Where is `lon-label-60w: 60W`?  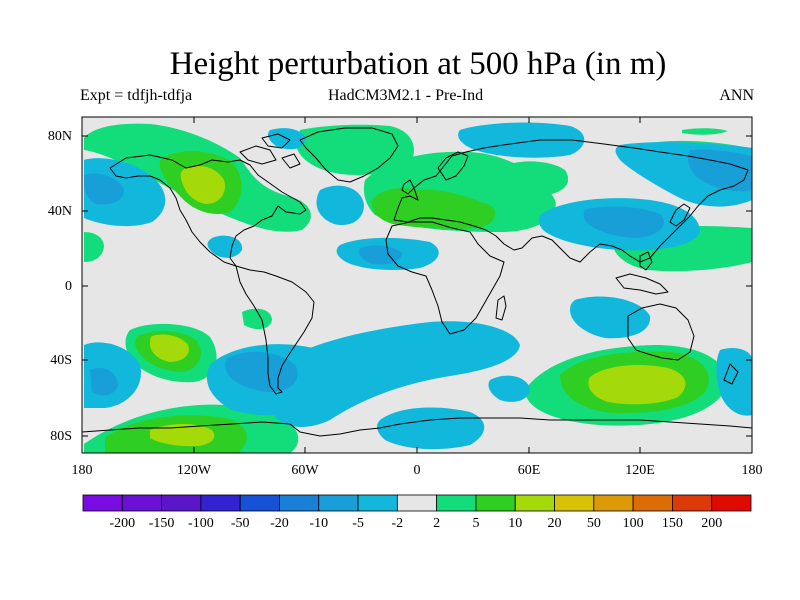 lon-label-60w: 60W is located at coordinates (305, 470).